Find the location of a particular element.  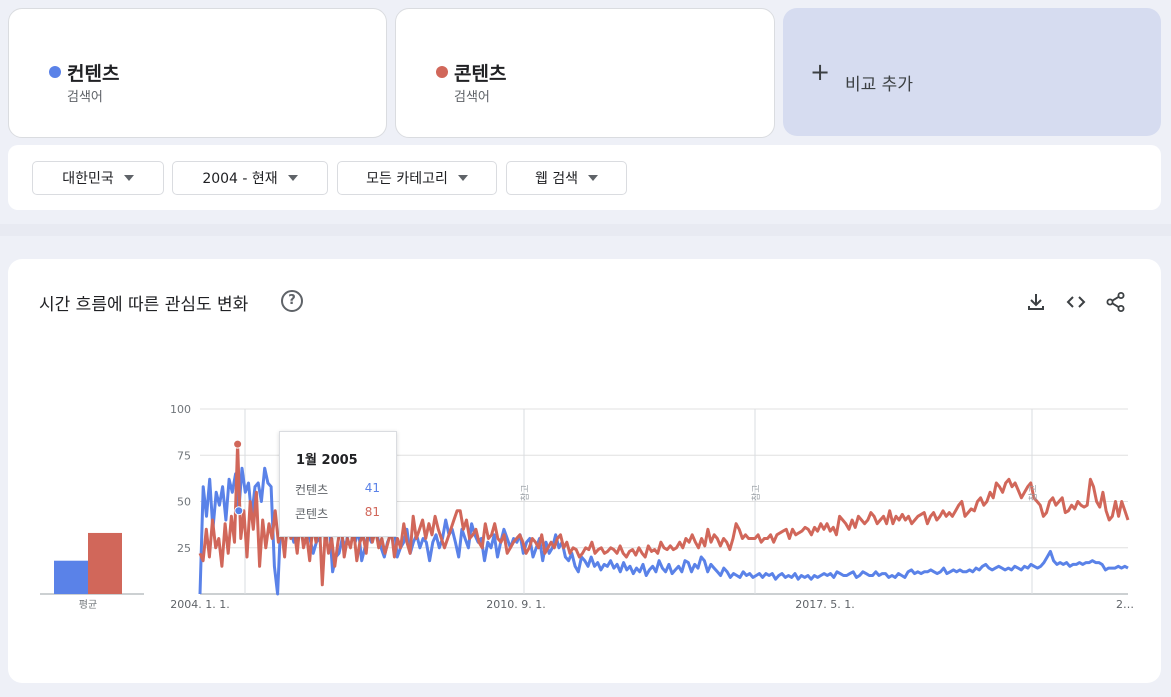

x-tick-label: 2004. 1. 1. is located at coordinates (199, 604).